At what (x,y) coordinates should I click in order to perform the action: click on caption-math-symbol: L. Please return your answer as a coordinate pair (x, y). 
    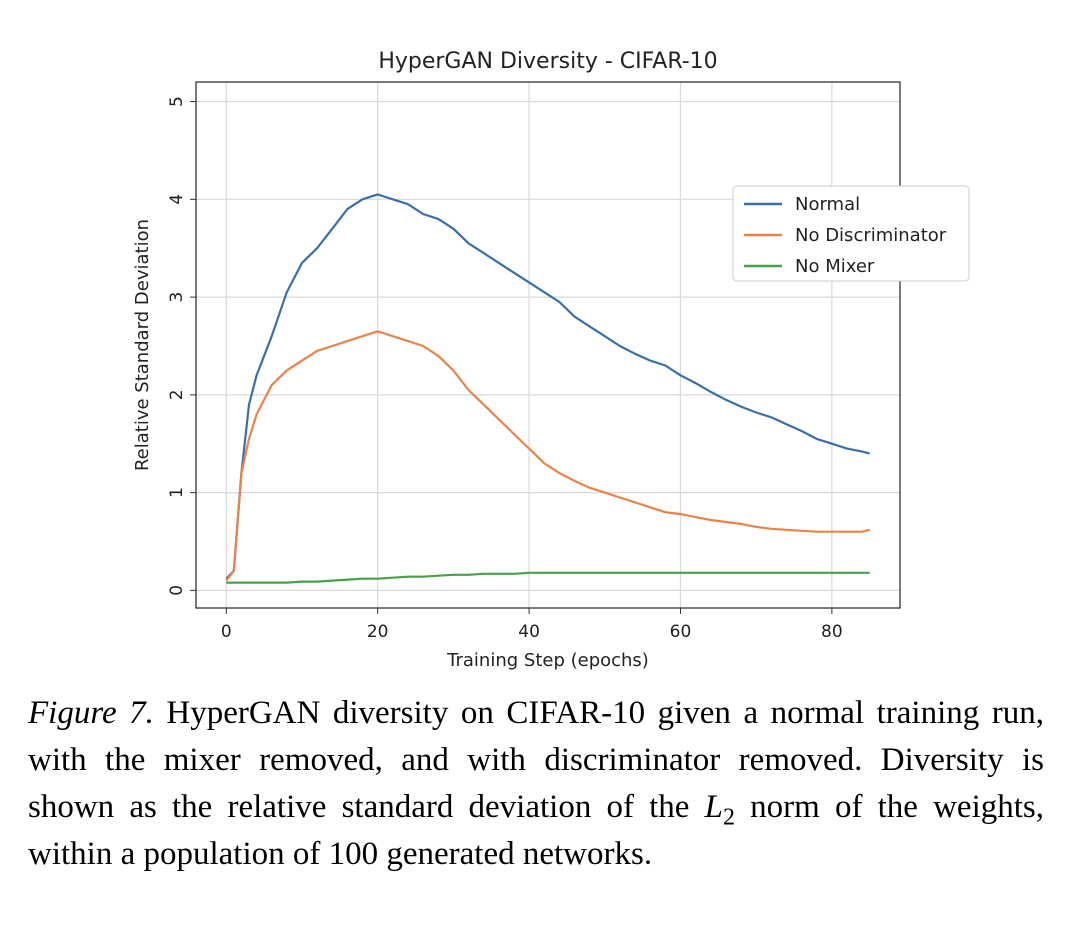
    Looking at the image, I should click on (713, 807).